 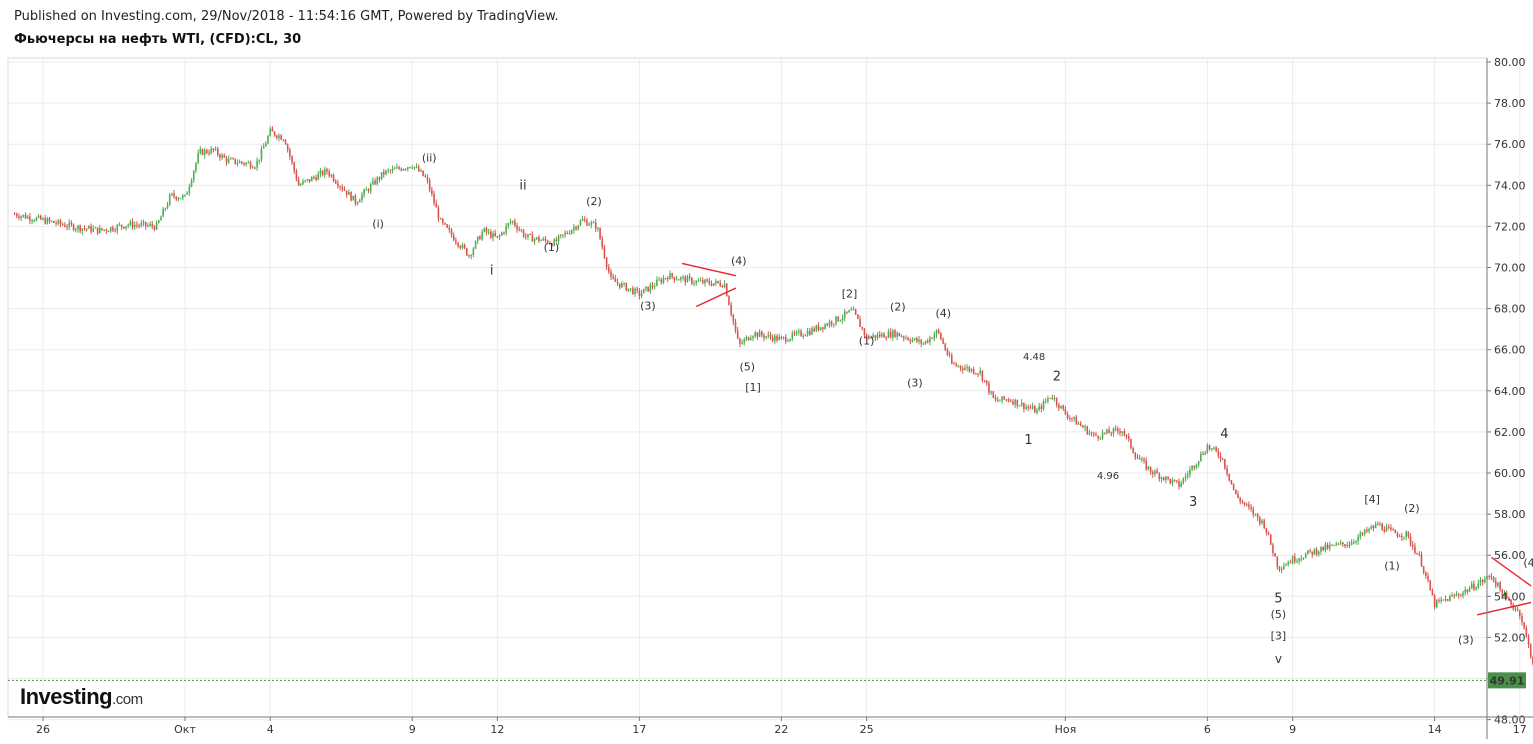 What do you see at coordinates (1510, 185) in the screenshot?
I see `y-tick-label: 74.00` at bounding box center [1510, 185].